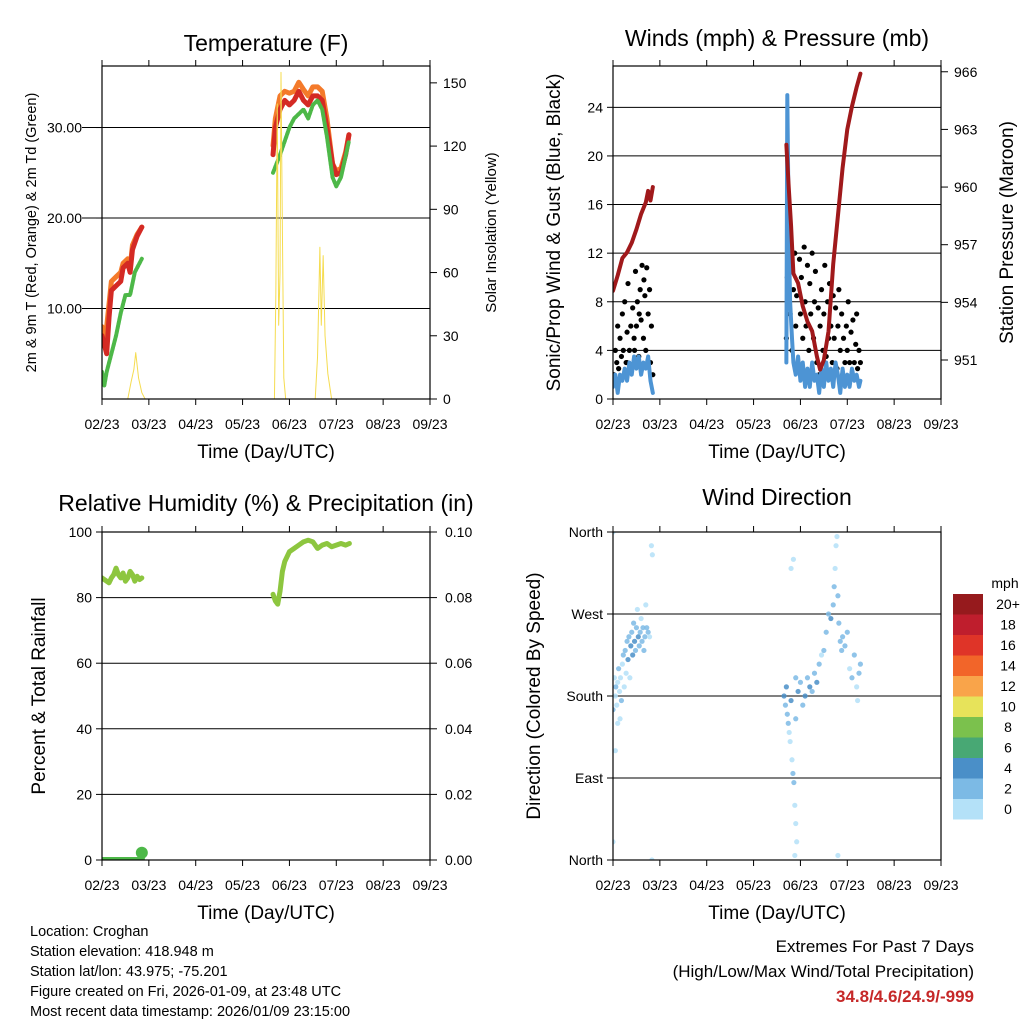 The height and width of the screenshot is (1024, 1024). What do you see at coordinates (595, 205) in the screenshot?
I see `y-tick-label: 16` at bounding box center [595, 205].